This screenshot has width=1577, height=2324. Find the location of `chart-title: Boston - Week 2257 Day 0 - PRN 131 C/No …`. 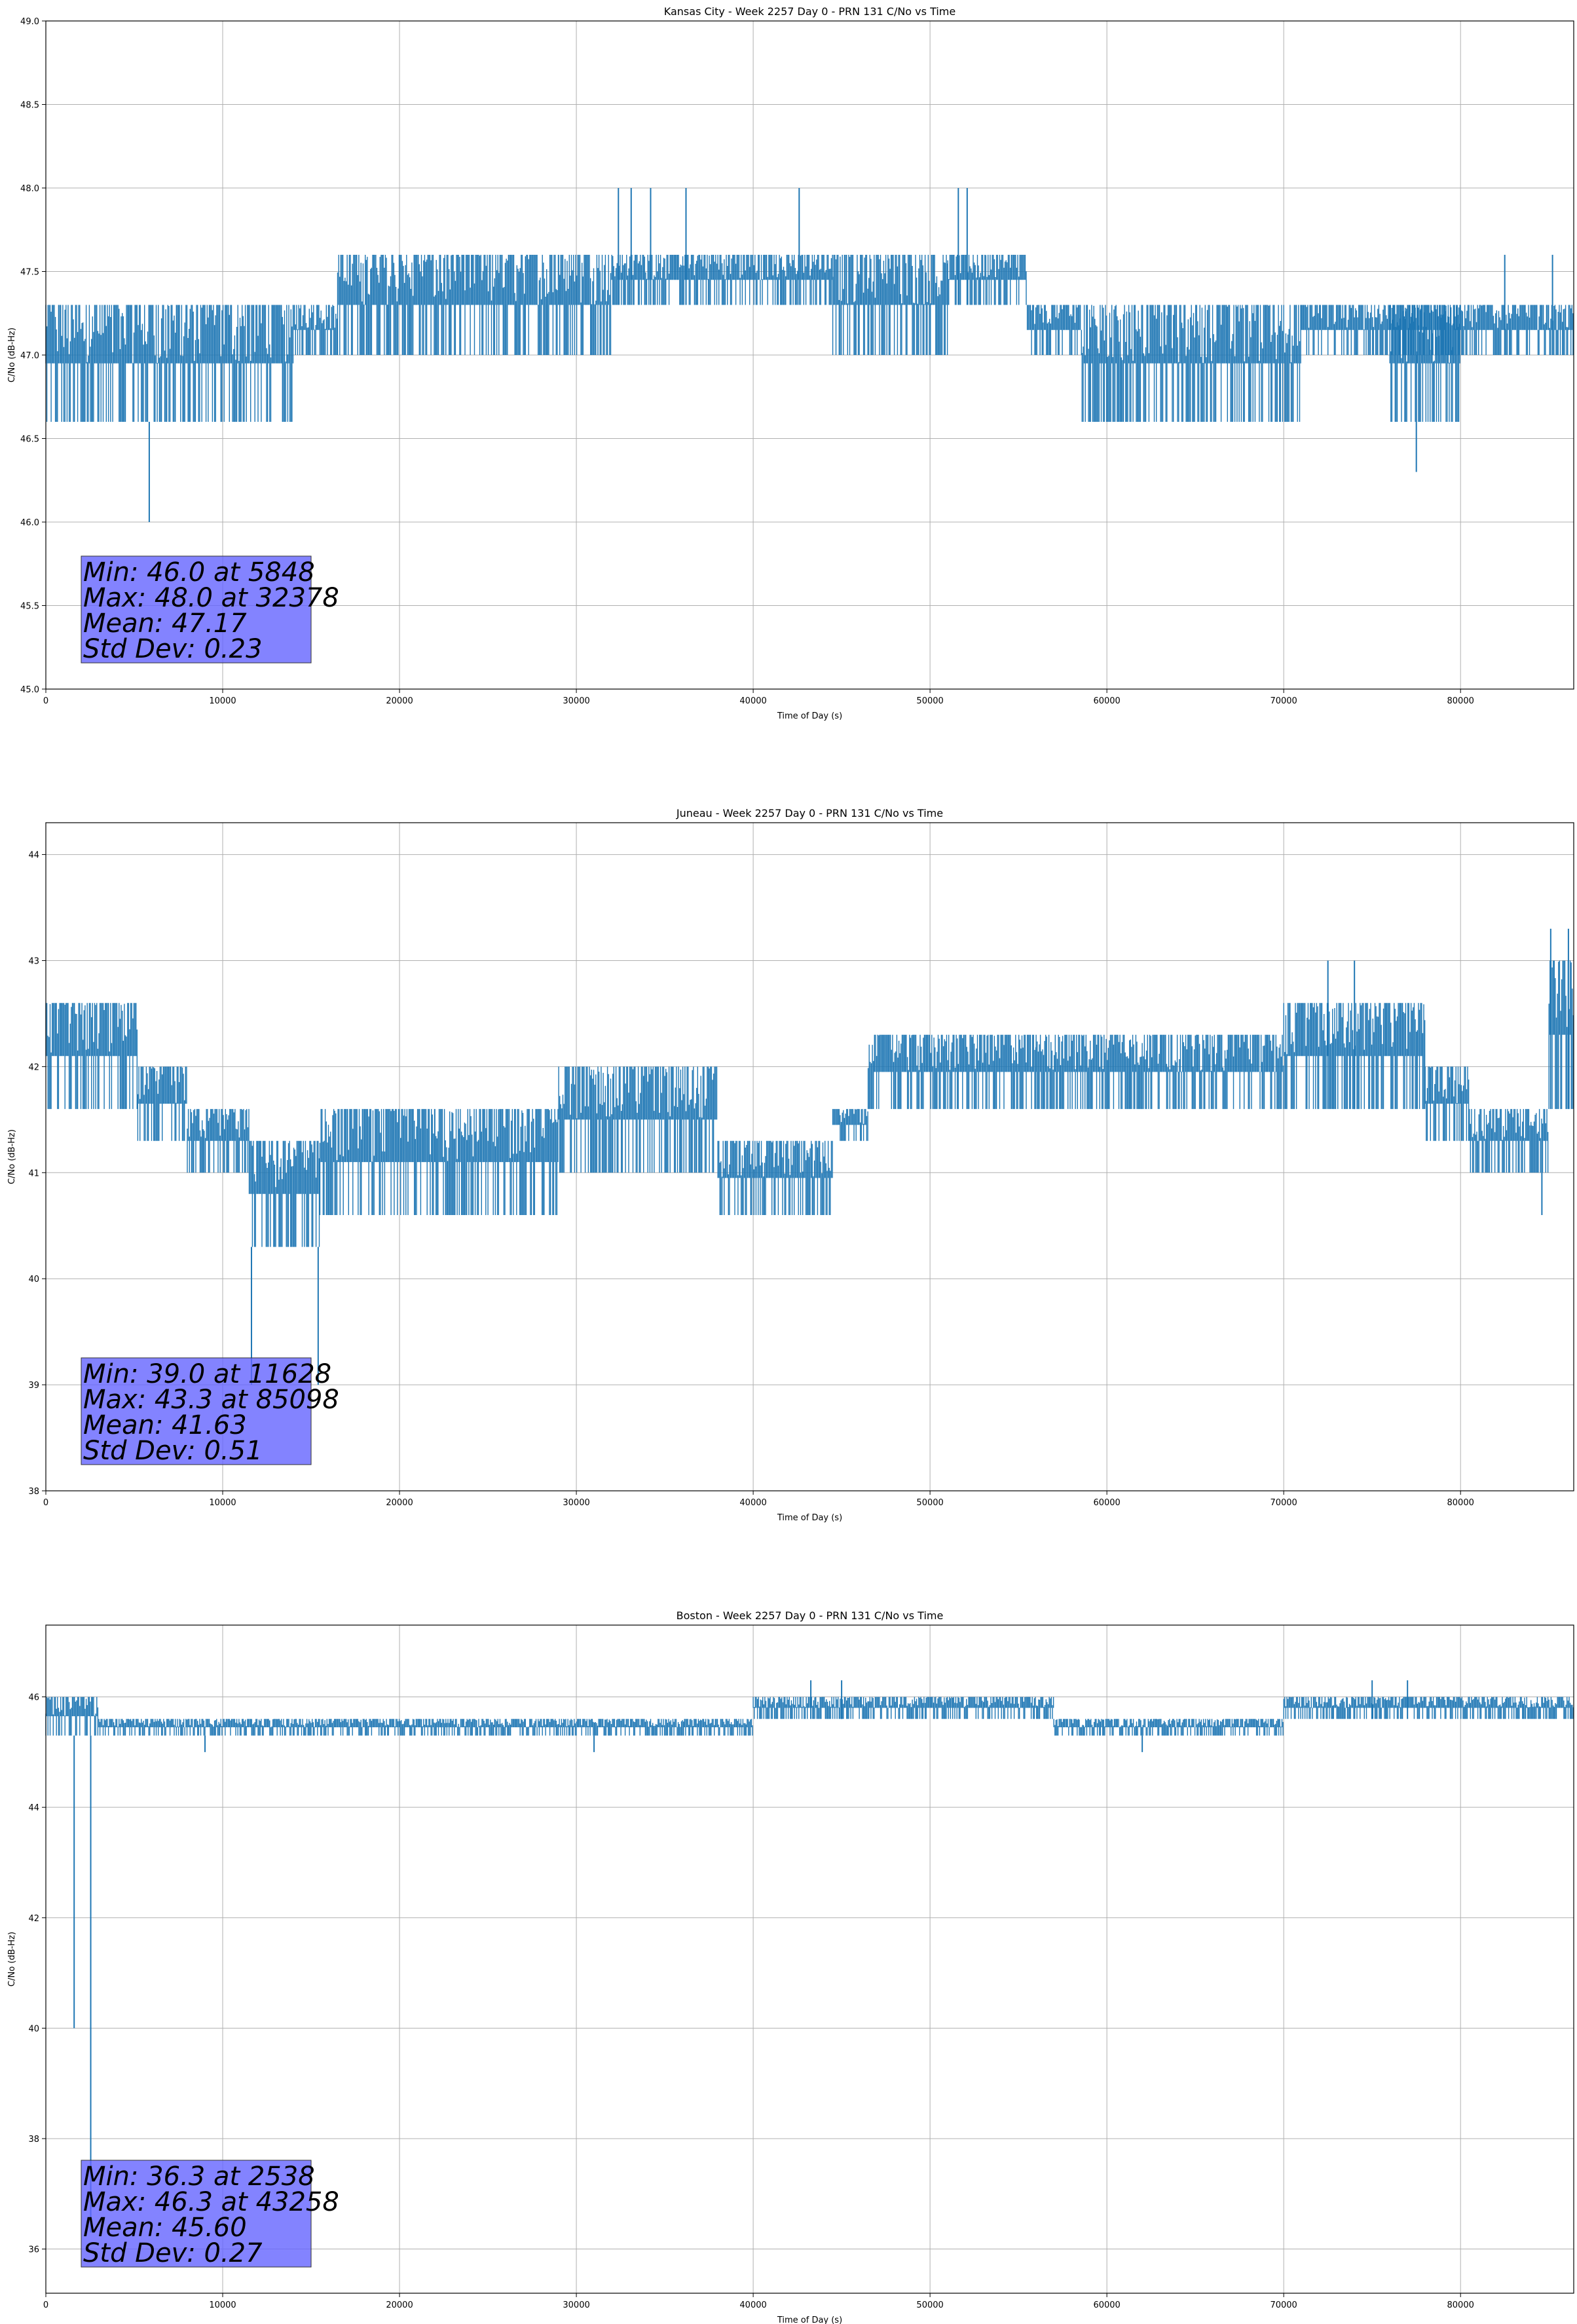

chart-title: Boston - Week 2257 Day 0 - PRN 131 C/No … is located at coordinates (810, 1615).